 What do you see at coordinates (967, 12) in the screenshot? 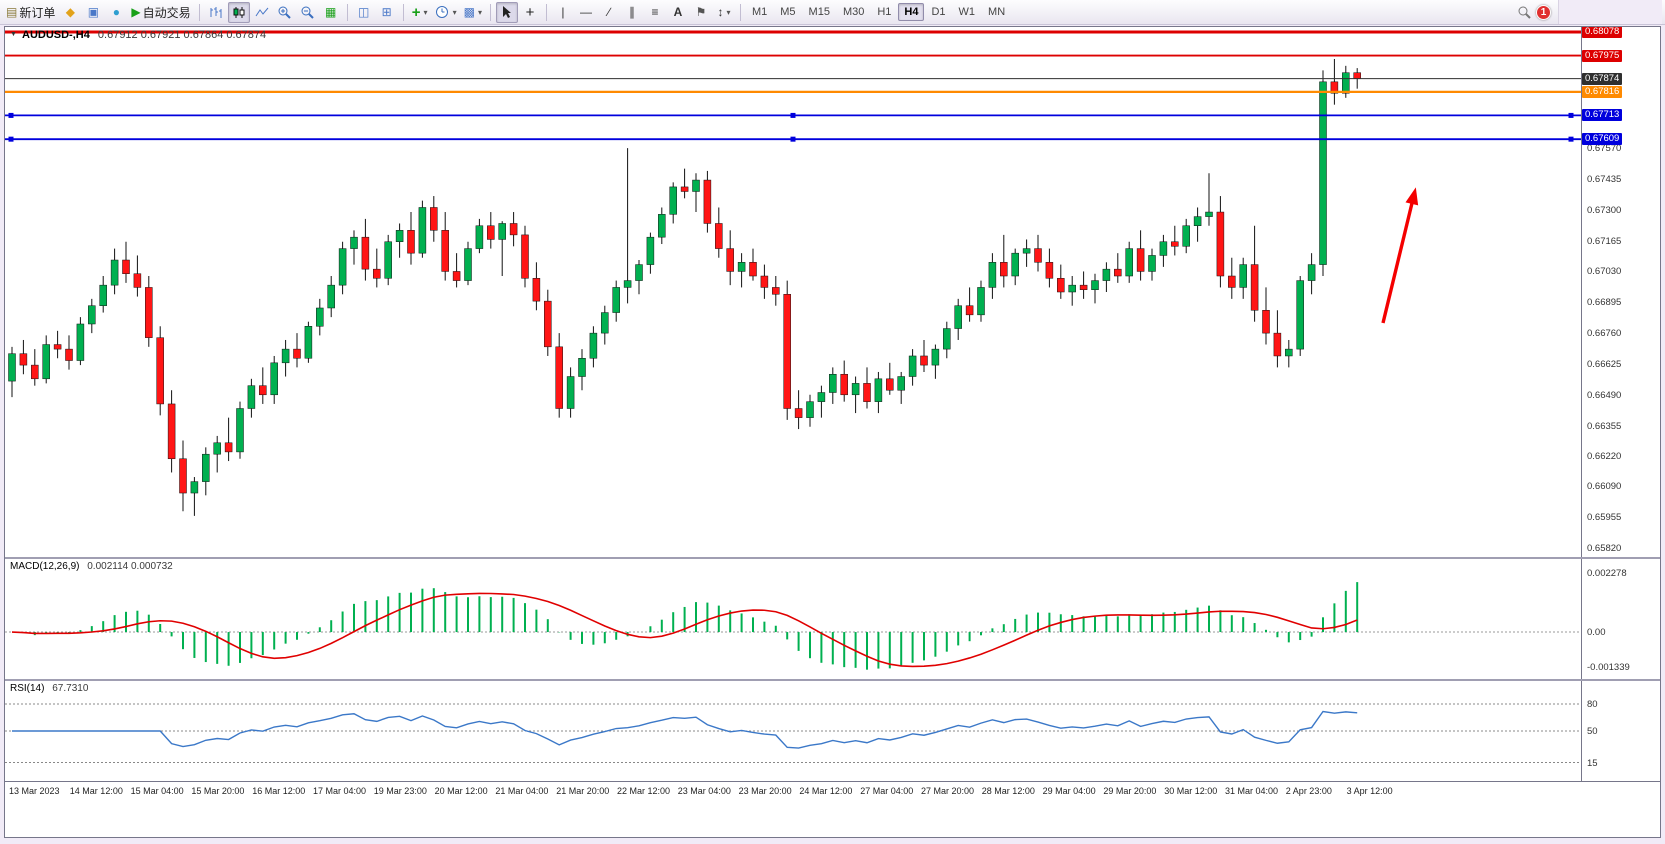
I see `timeframe-w1-button: W1` at bounding box center [967, 12].